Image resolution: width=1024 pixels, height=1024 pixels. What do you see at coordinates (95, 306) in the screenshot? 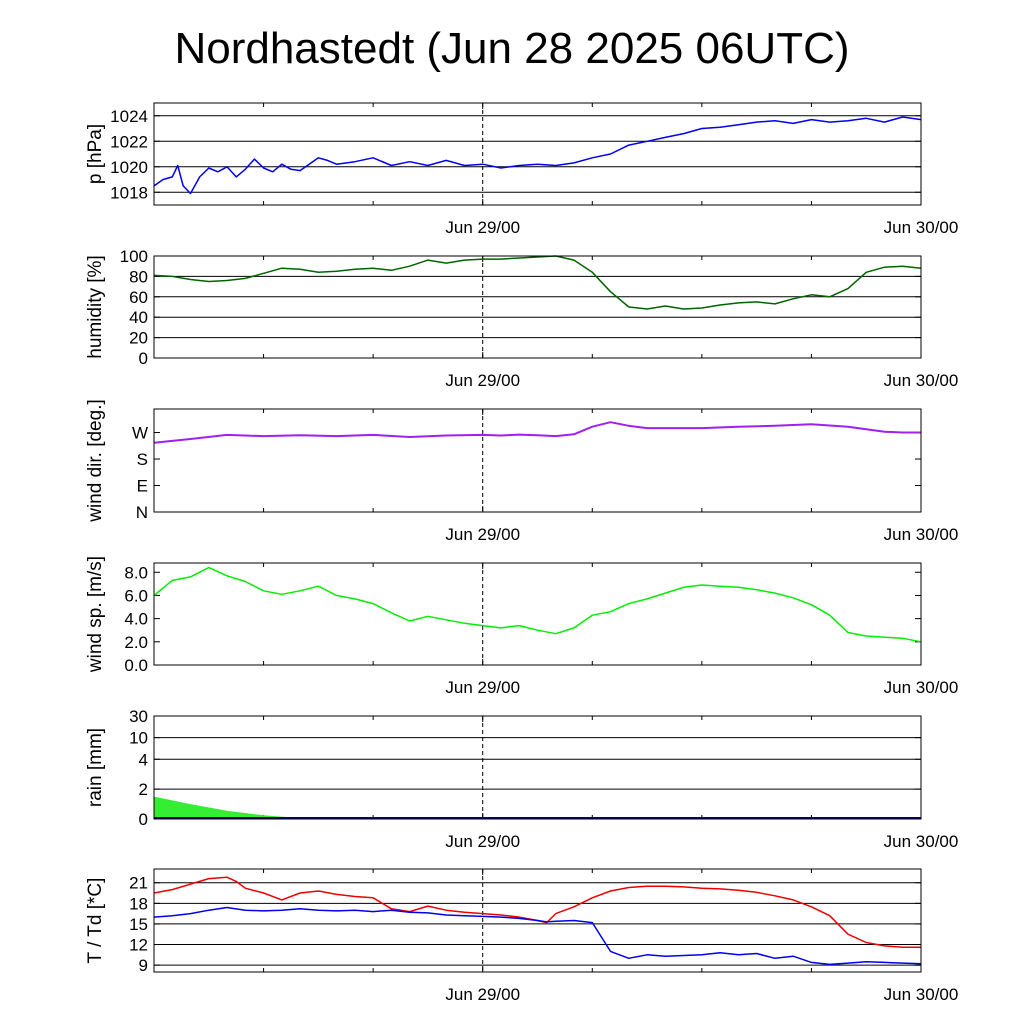
I see `humidity-axis-label: humidity [%]` at bounding box center [95, 306].